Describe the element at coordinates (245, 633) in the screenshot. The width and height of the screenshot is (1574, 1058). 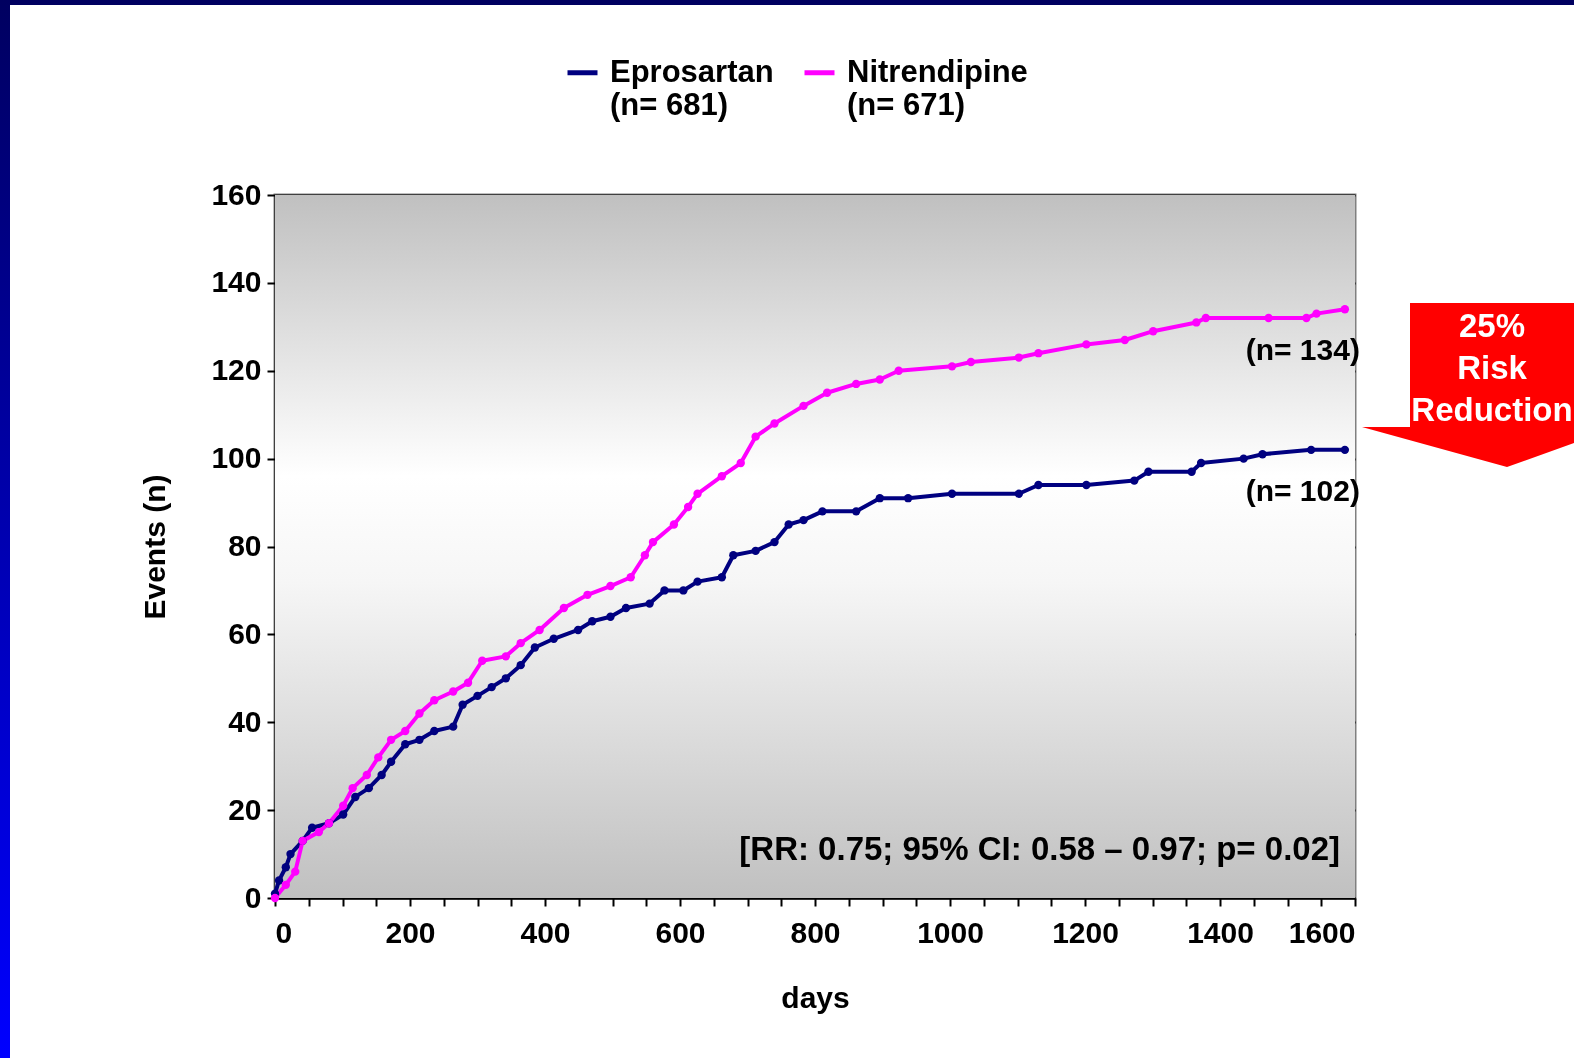
I see `y-tick-label: 60` at that location.